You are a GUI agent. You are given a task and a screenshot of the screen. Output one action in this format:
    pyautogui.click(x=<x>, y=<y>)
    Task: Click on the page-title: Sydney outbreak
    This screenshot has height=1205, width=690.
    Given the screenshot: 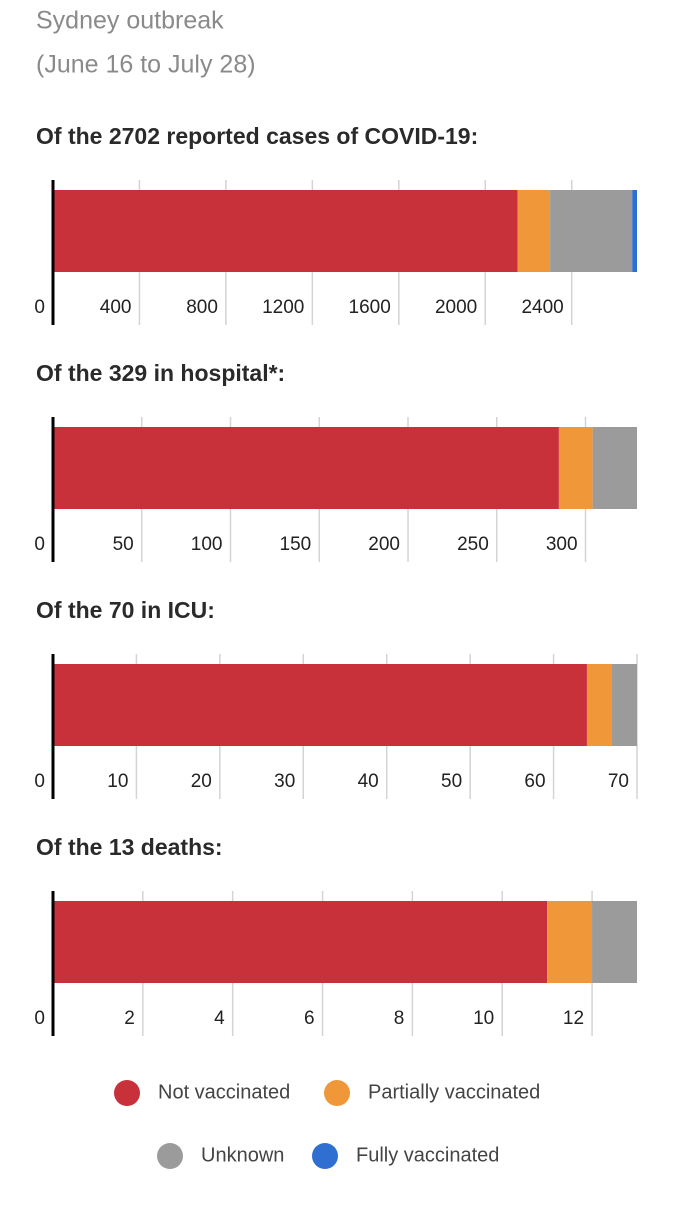 What is the action you would take?
    pyautogui.click(x=130, y=21)
    